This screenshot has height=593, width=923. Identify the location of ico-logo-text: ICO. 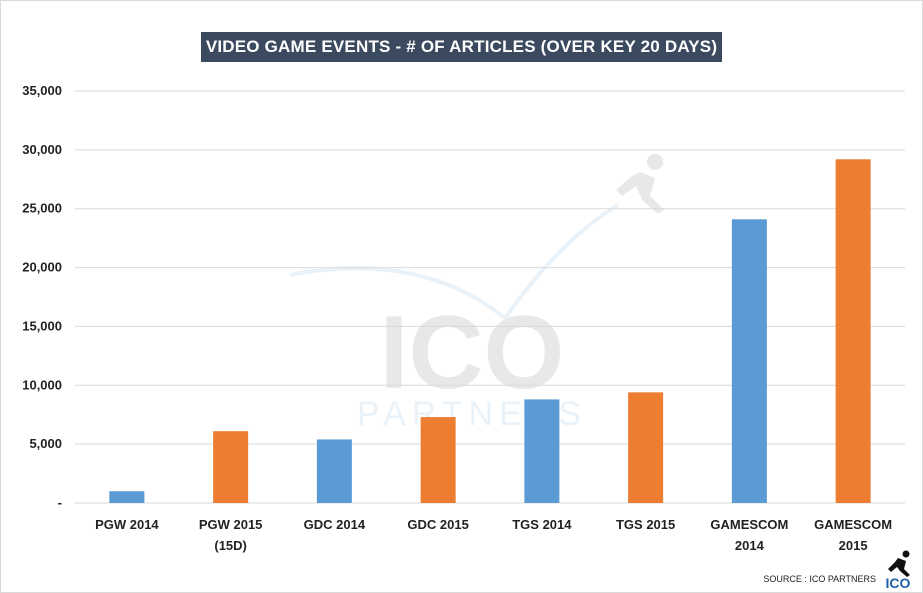
(898, 582).